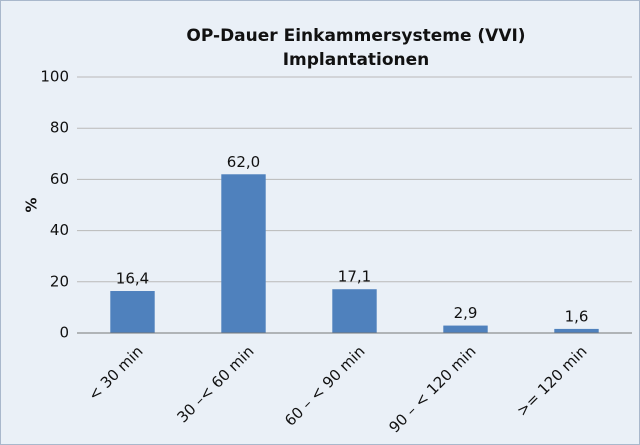 The width and height of the screenshot is (640, 445). I want to click on y-tick-label: 100, so click(54, 77).